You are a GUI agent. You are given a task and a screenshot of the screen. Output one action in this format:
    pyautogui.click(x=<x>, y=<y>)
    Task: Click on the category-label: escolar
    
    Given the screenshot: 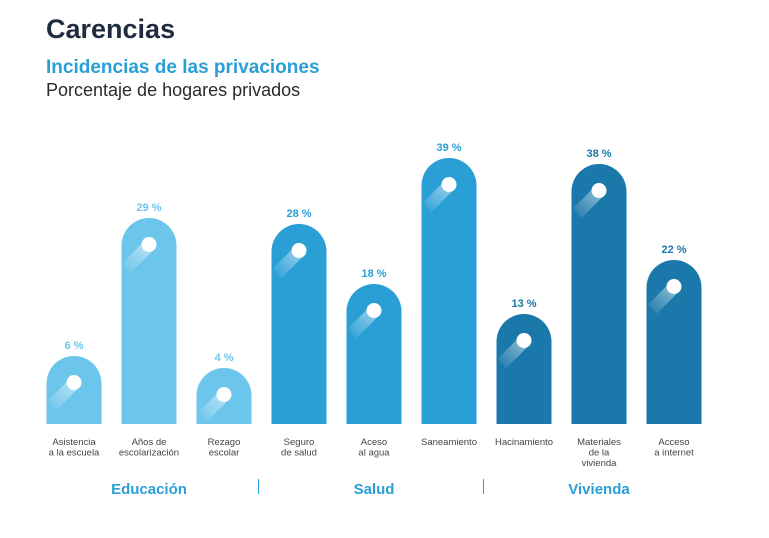 What is the action you would take?
    pyautogui.click(x=224, y=453)
    